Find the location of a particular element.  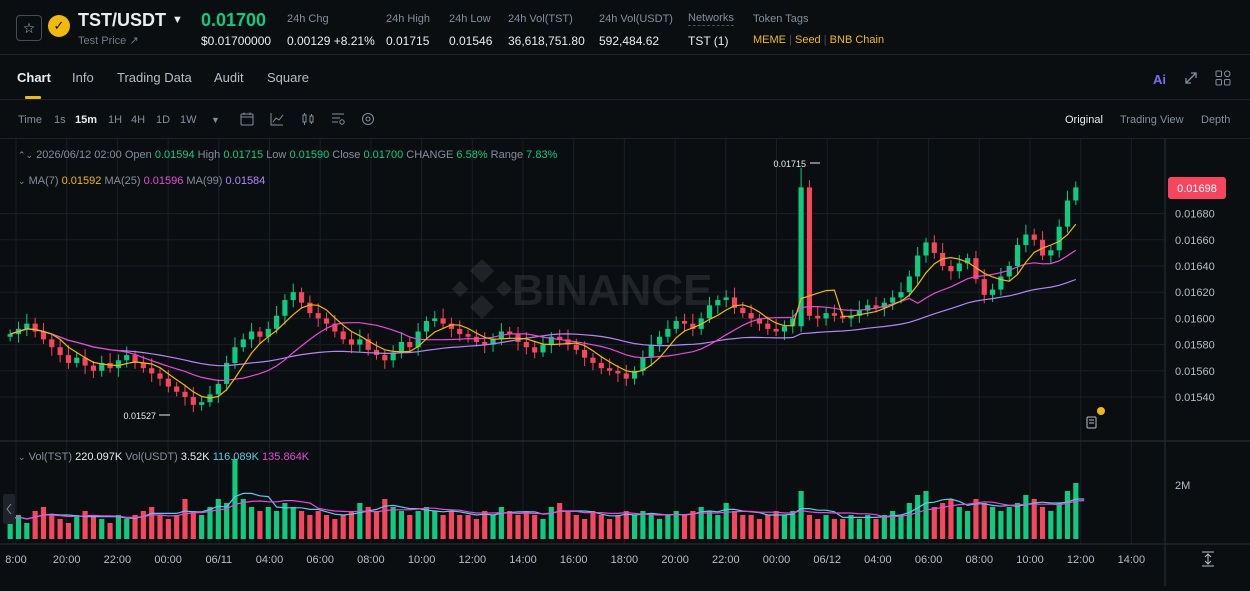

interval-1h: 1H is located at coordinates (115, 120).